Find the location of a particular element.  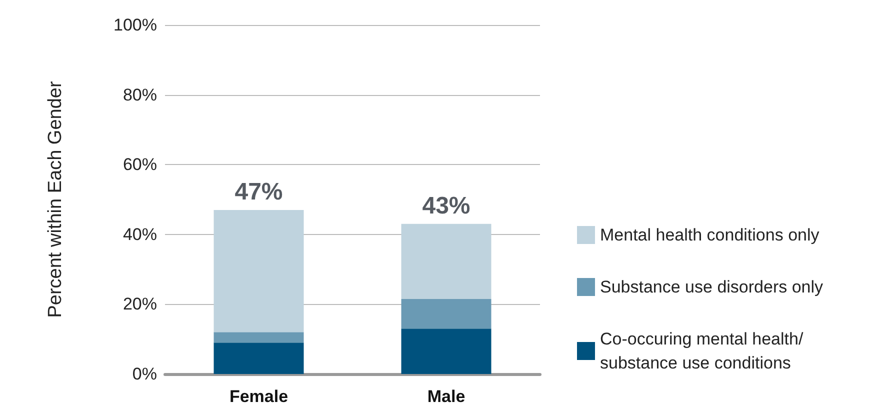

total-label: 47% is located at coordinates (258, 192).